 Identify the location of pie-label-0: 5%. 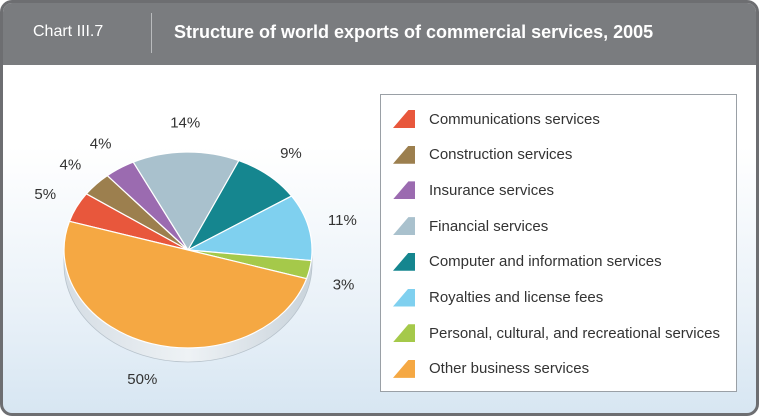
(45, 194).